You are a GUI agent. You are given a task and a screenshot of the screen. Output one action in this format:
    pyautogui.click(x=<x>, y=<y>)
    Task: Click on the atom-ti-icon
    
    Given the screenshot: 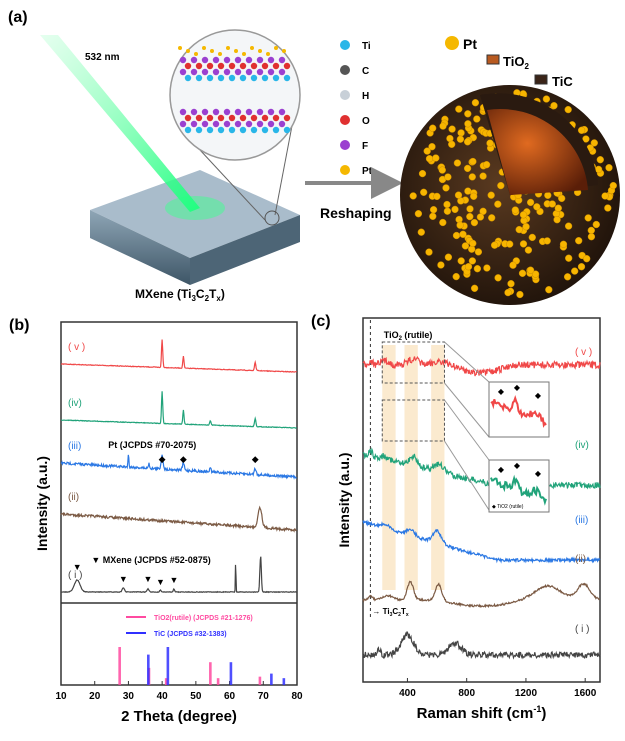 What is the action you would take?
    pyautogui.click(x=345, y=45)
    